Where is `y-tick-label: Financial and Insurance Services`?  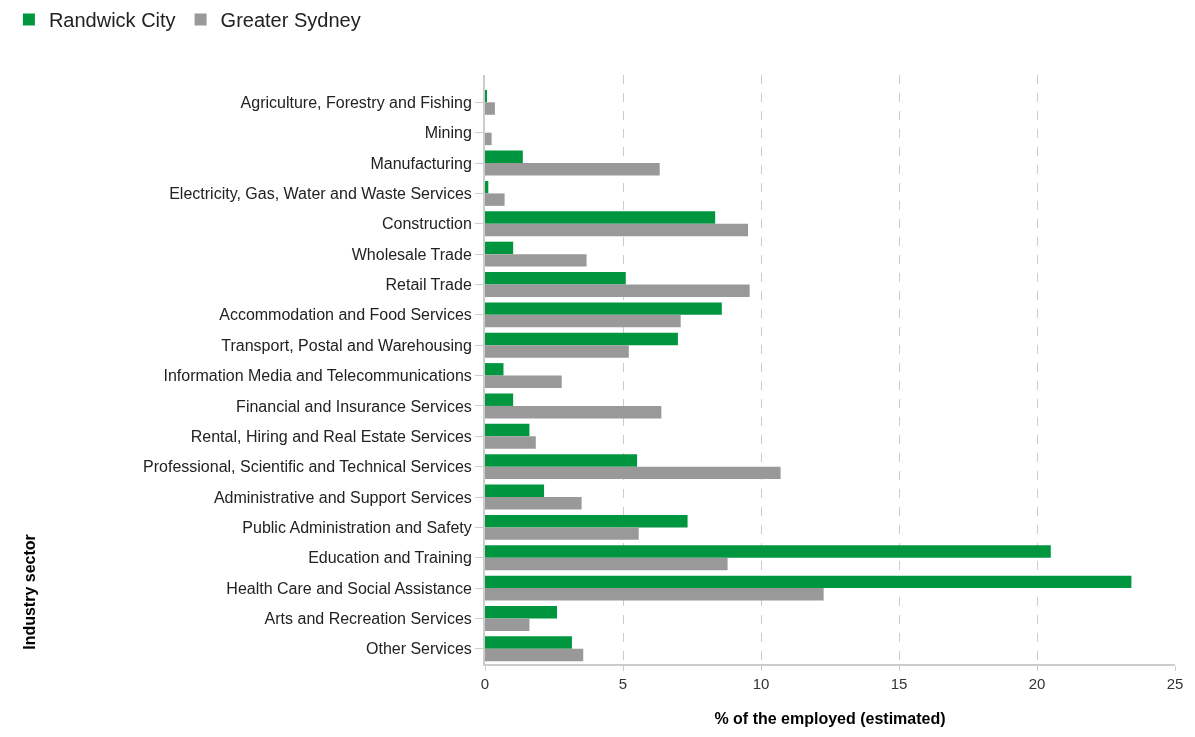 y-tick-label: Financial and Insurance Services is located at coordinates (354, 406).